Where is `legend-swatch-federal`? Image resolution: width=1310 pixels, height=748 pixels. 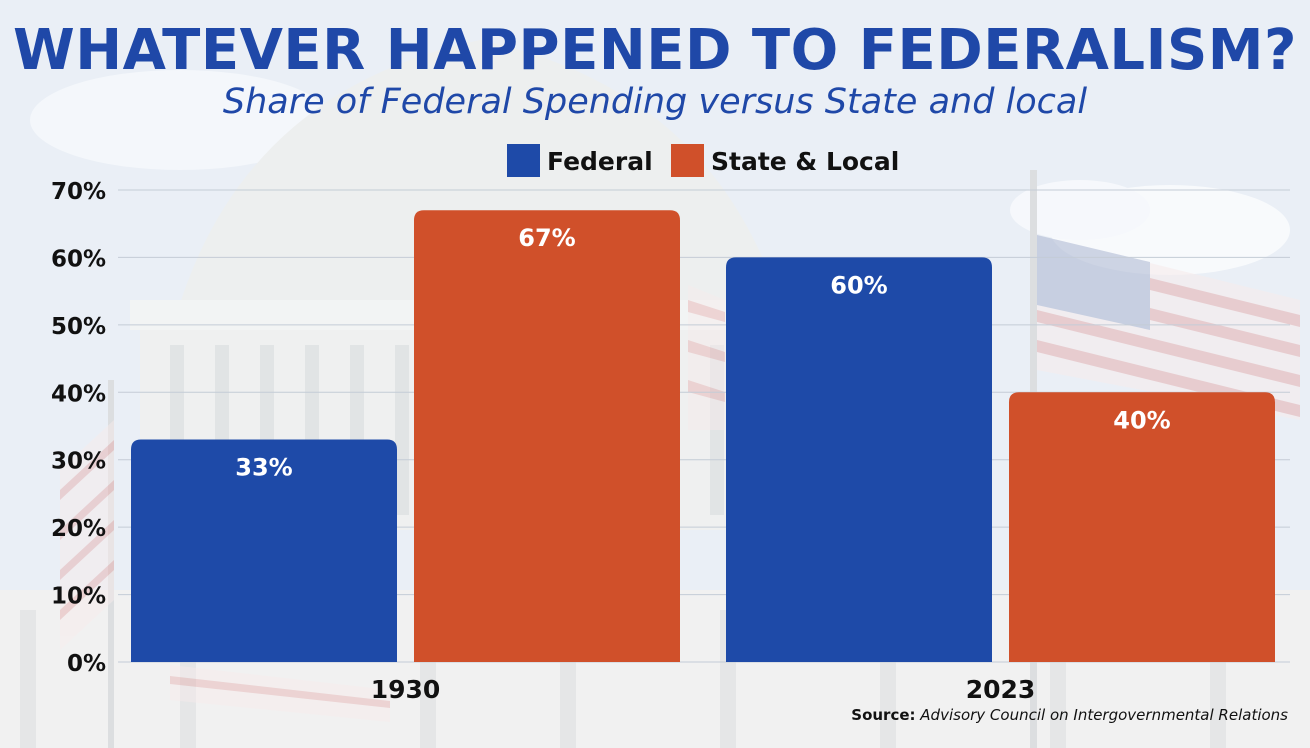
legend-swatch-federal is located at coordinates (523, 160).